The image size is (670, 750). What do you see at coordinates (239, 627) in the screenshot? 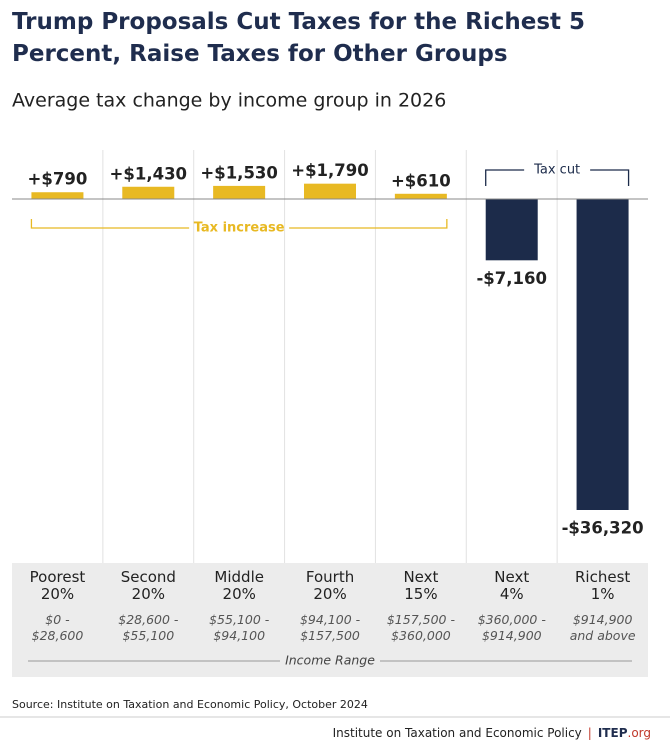
I see `income-range: $55,100 - $94,100` at bounding box center [239, 627].